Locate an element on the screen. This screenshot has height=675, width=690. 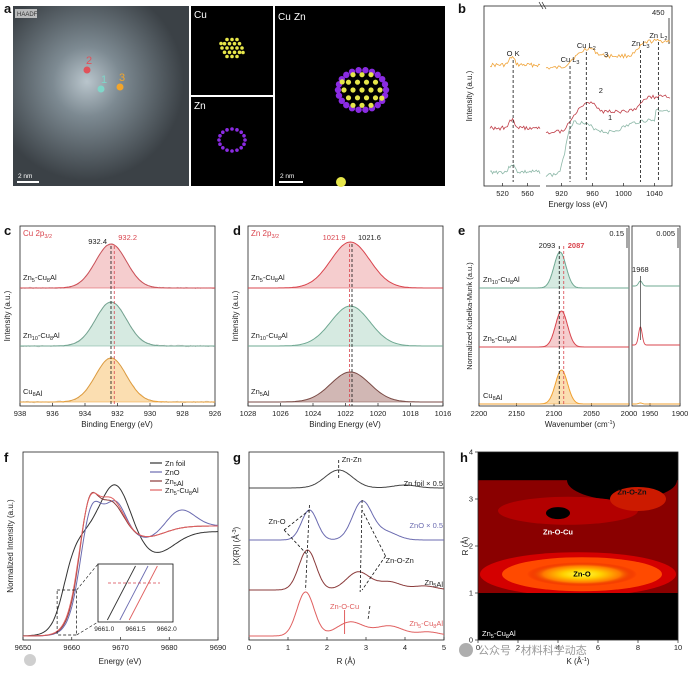
g-annotation-zno: Zn-O is located at coordinates (277, 521).